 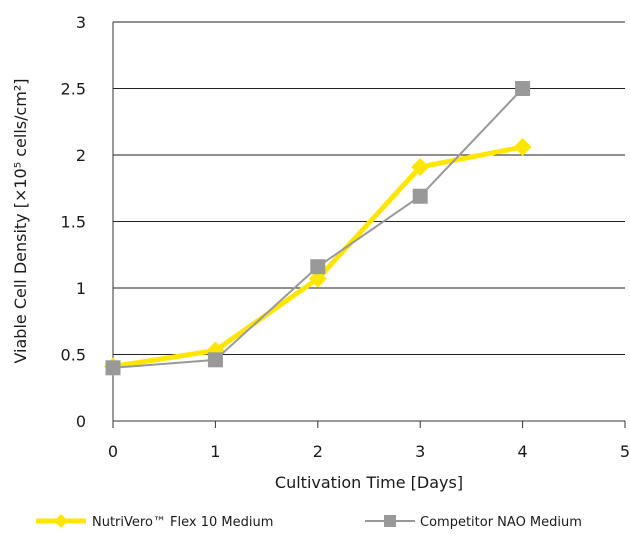 What do you see at coordinates (73, 355) in the screenshot?
I see `y-tick-label: 0.5` at bounding box center [73, 355].